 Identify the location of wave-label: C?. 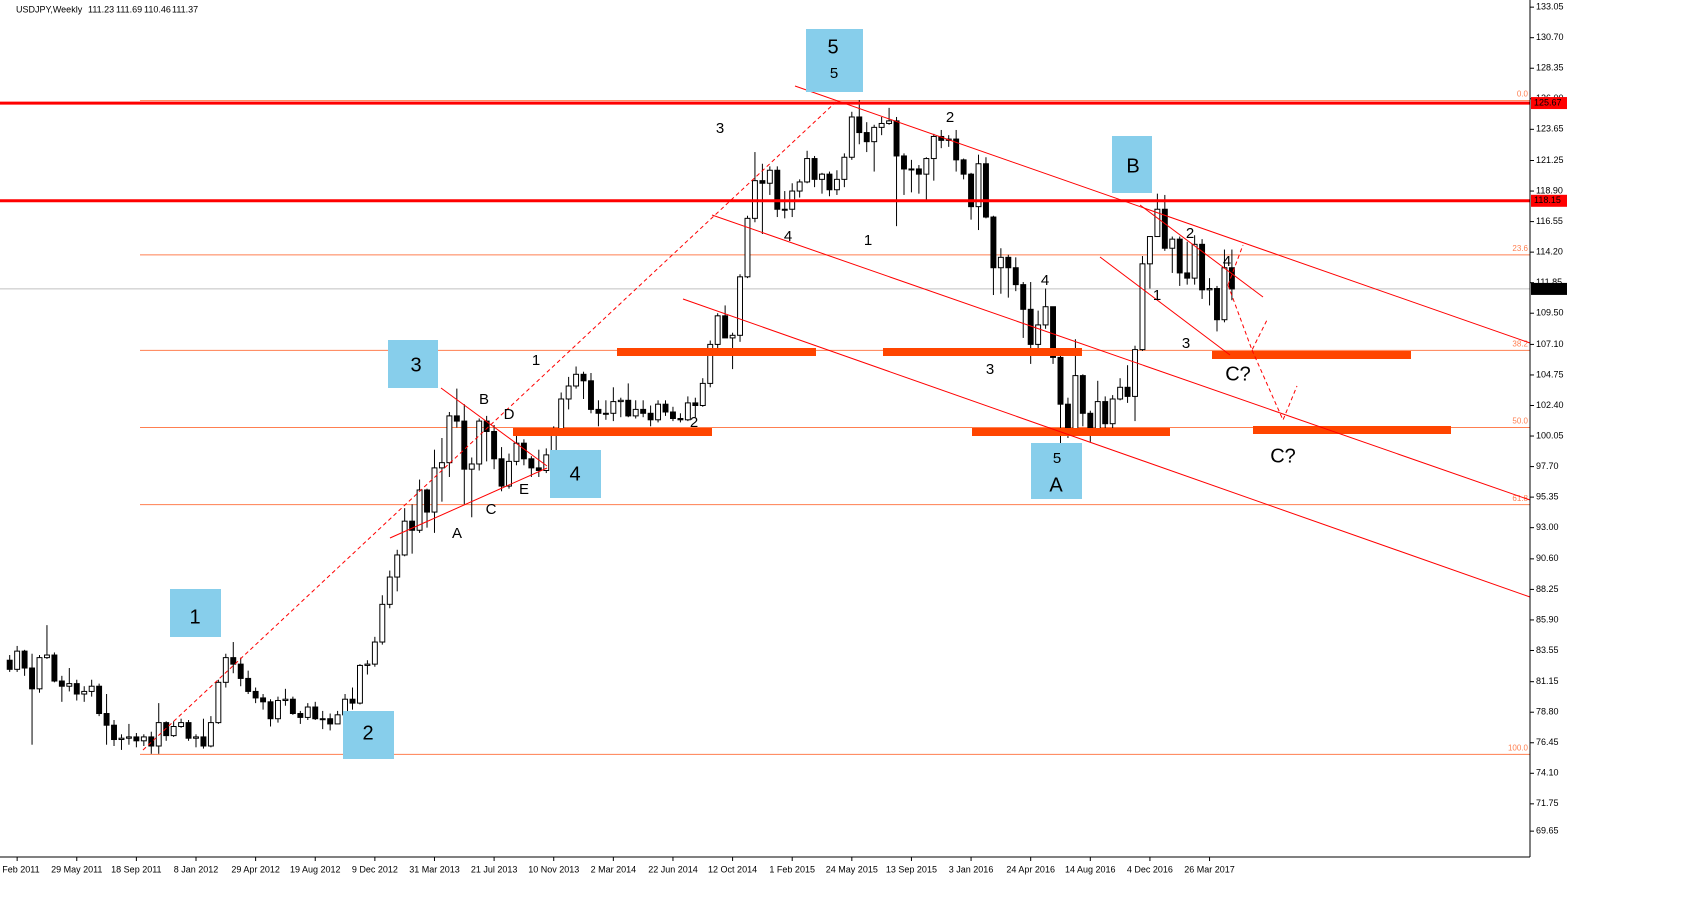
(1283, 456).